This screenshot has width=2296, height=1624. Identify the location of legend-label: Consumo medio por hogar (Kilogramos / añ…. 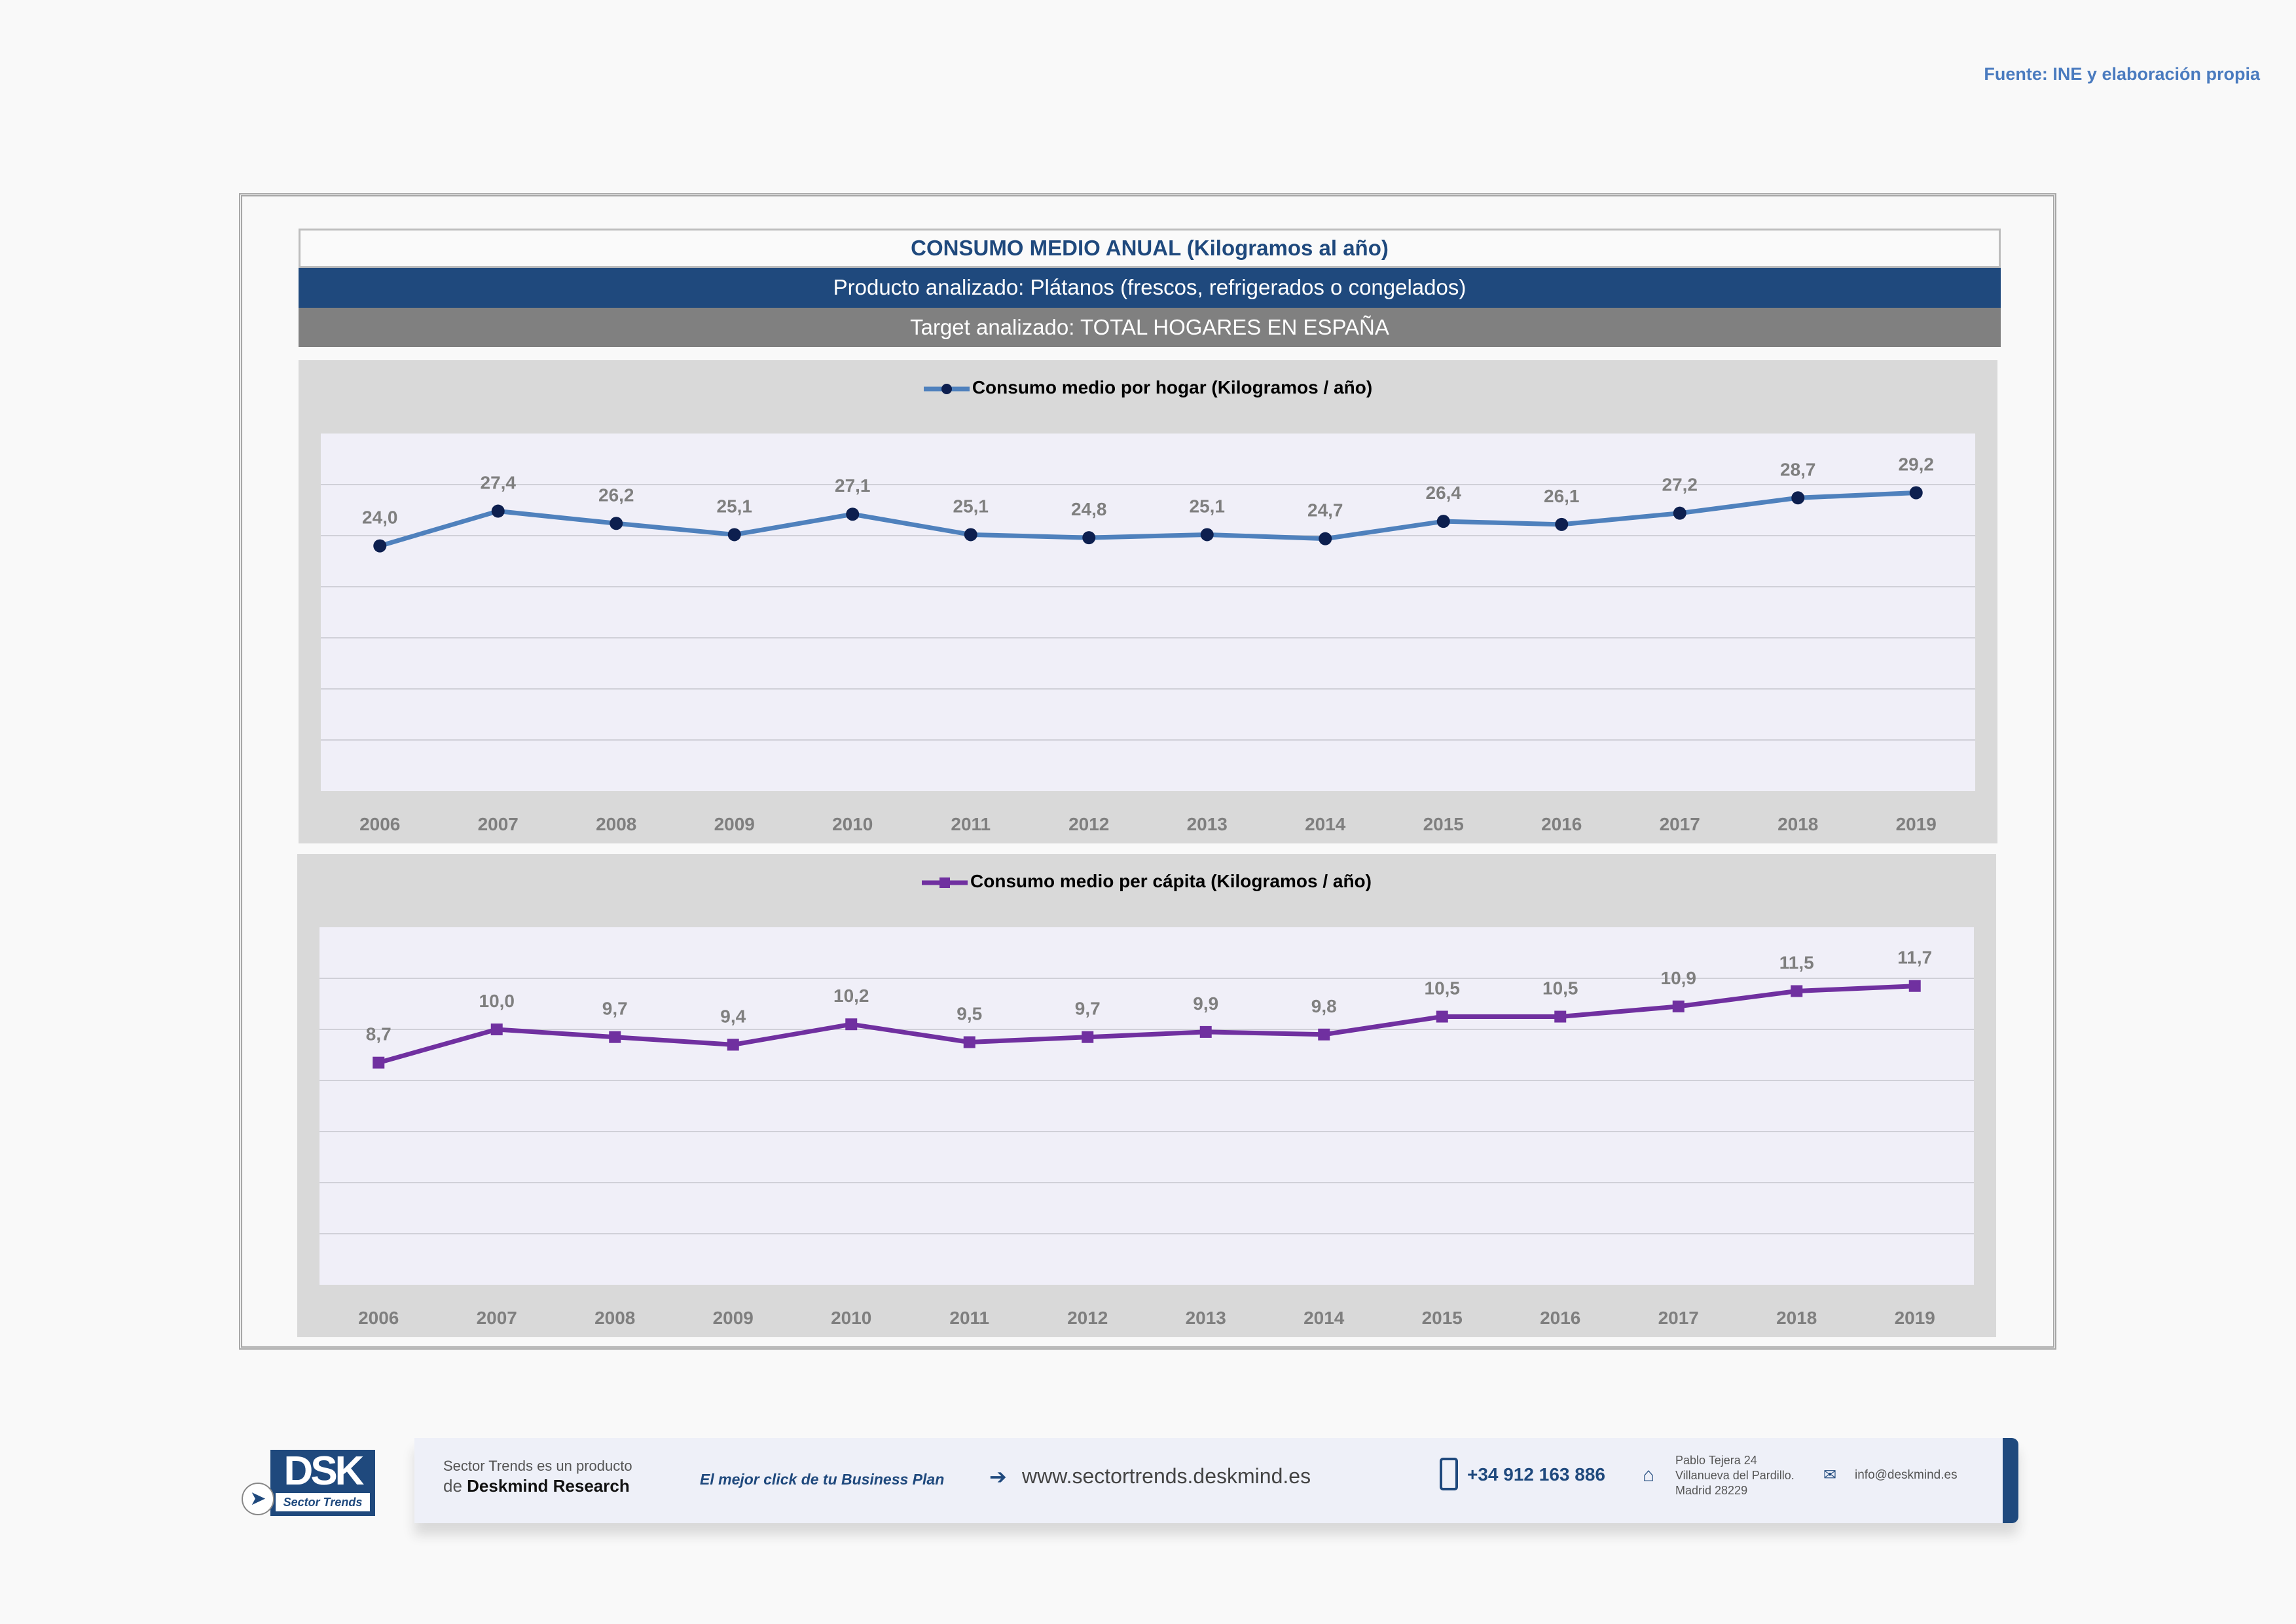
(1172, 387).